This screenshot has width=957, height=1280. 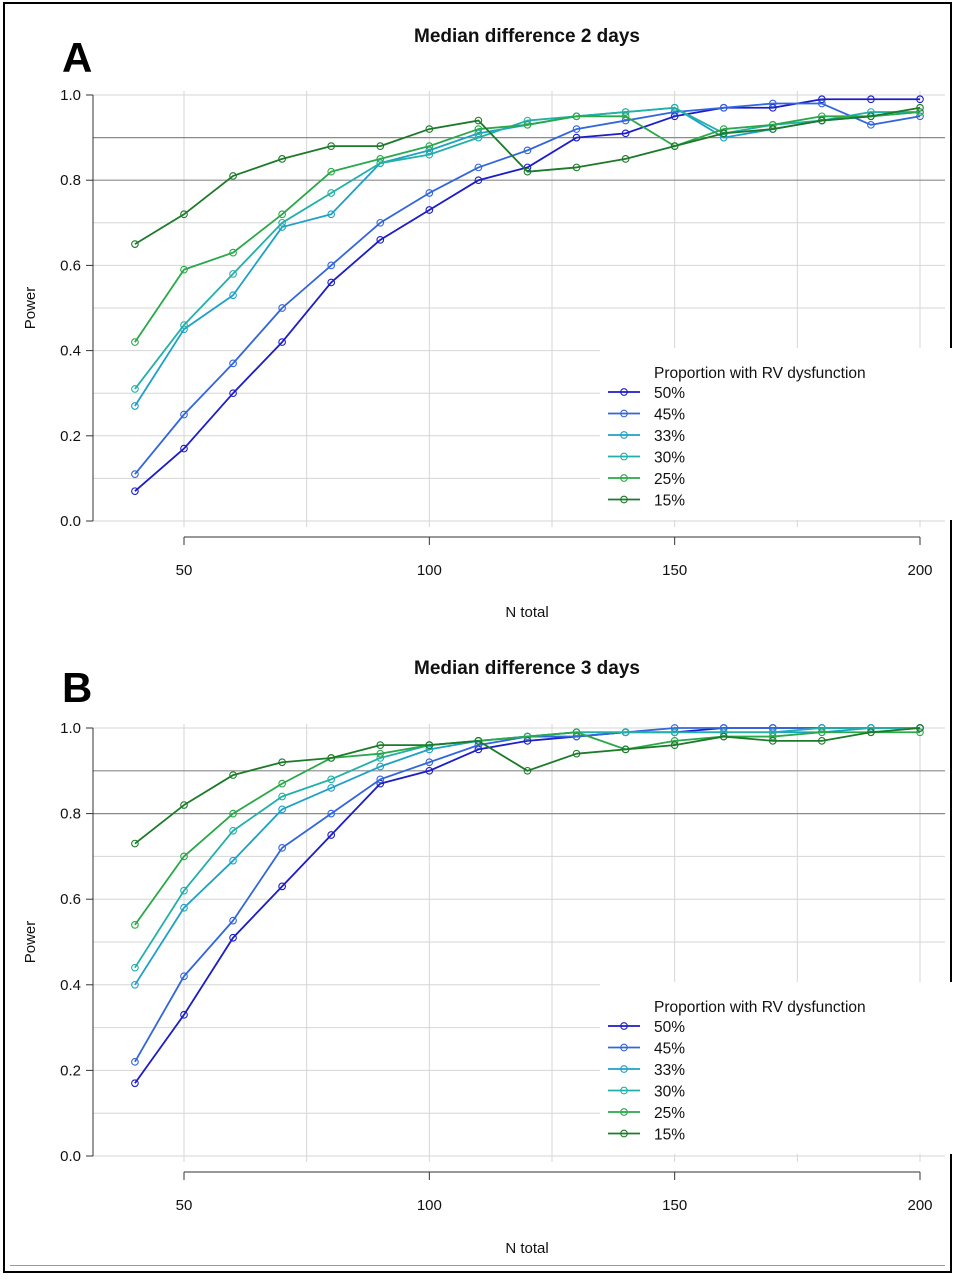 What do you see at coordinates (646, 1070) in the screenshot?
I see `legend-item: 33%` at bounding box center [646, 1070].